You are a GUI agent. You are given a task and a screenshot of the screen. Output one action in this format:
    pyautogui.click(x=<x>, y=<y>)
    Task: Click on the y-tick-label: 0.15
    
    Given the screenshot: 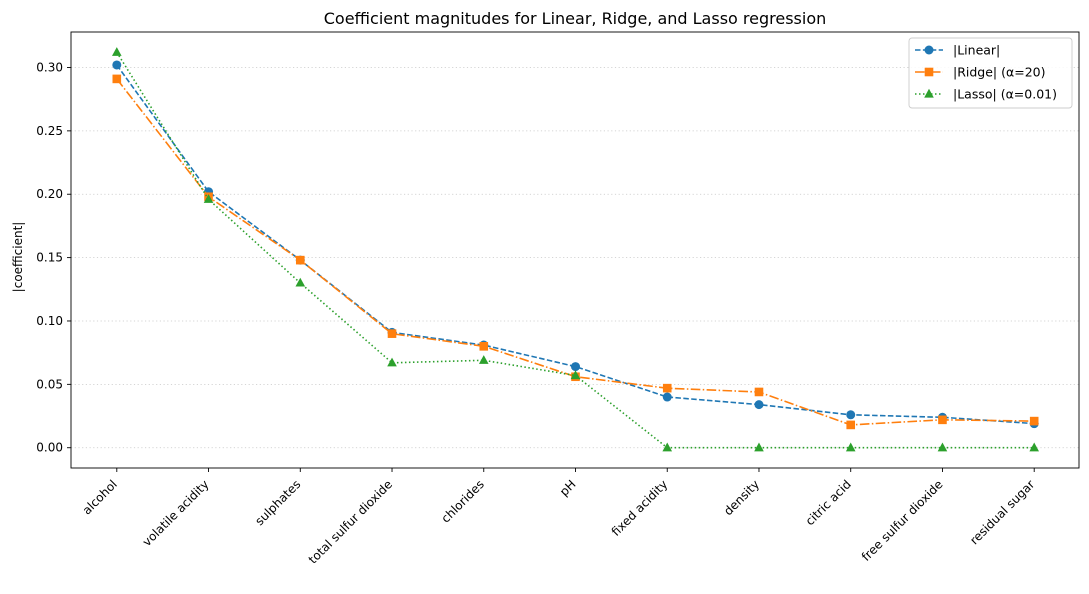 What is the action you would take?
    pyautogui.click(x=49, y=258)
    